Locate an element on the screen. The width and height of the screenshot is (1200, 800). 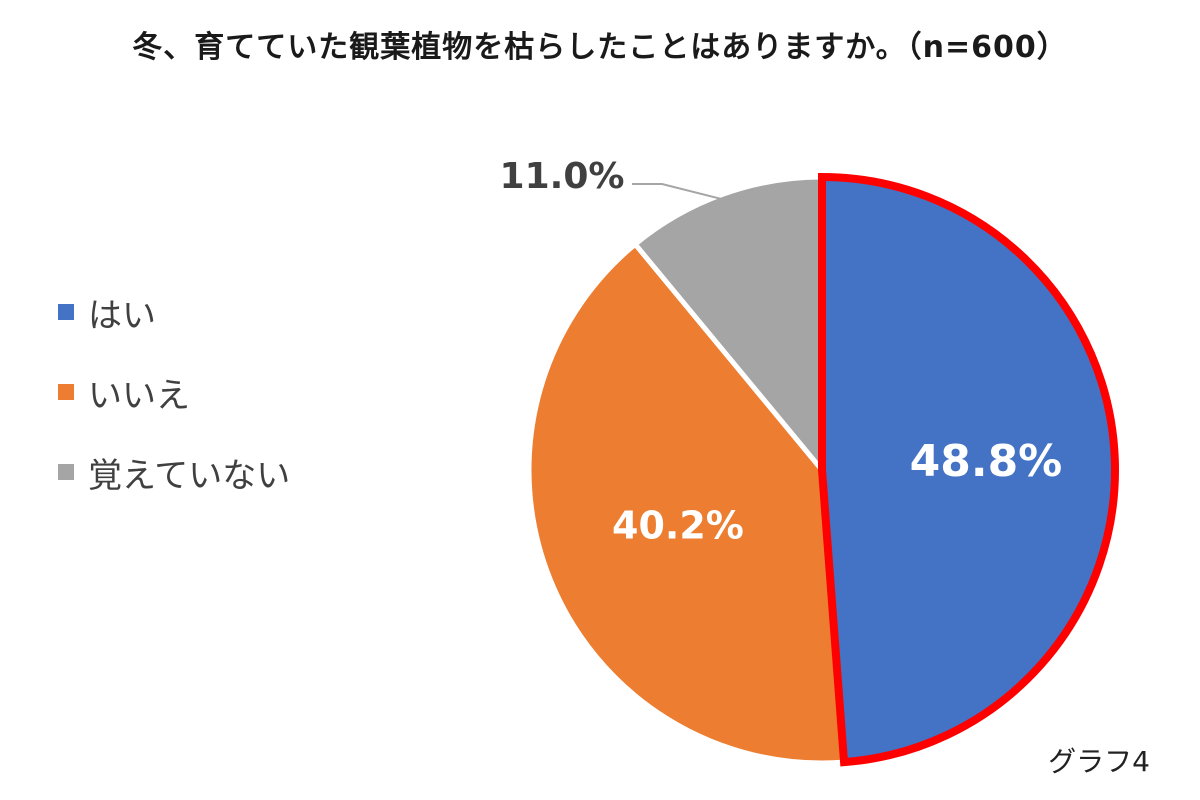
legend-label-hai: はい is located at coordinates (122, 315).